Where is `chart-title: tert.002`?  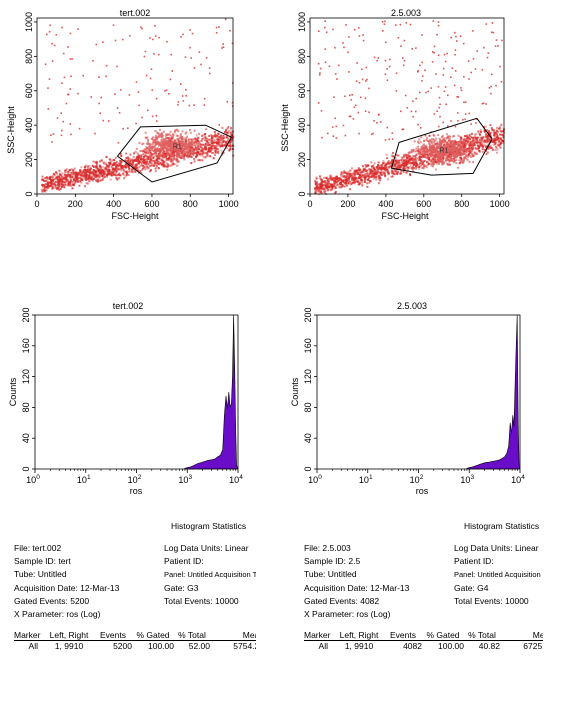 chart-title: tert.002 is located at coordinates (135, 13).